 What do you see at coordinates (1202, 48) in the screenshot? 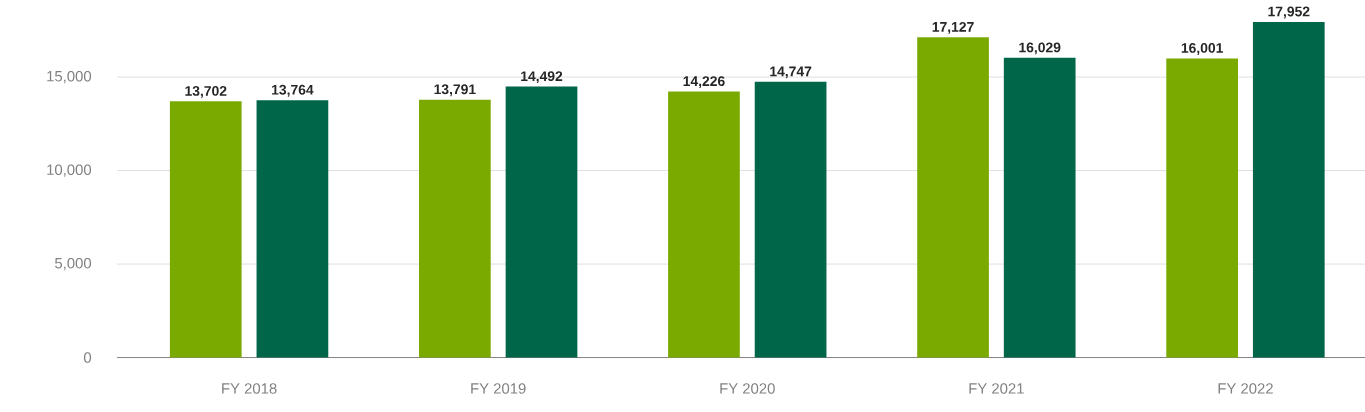
I see `data-label: 16,001` at bounding box center [1202, 48].